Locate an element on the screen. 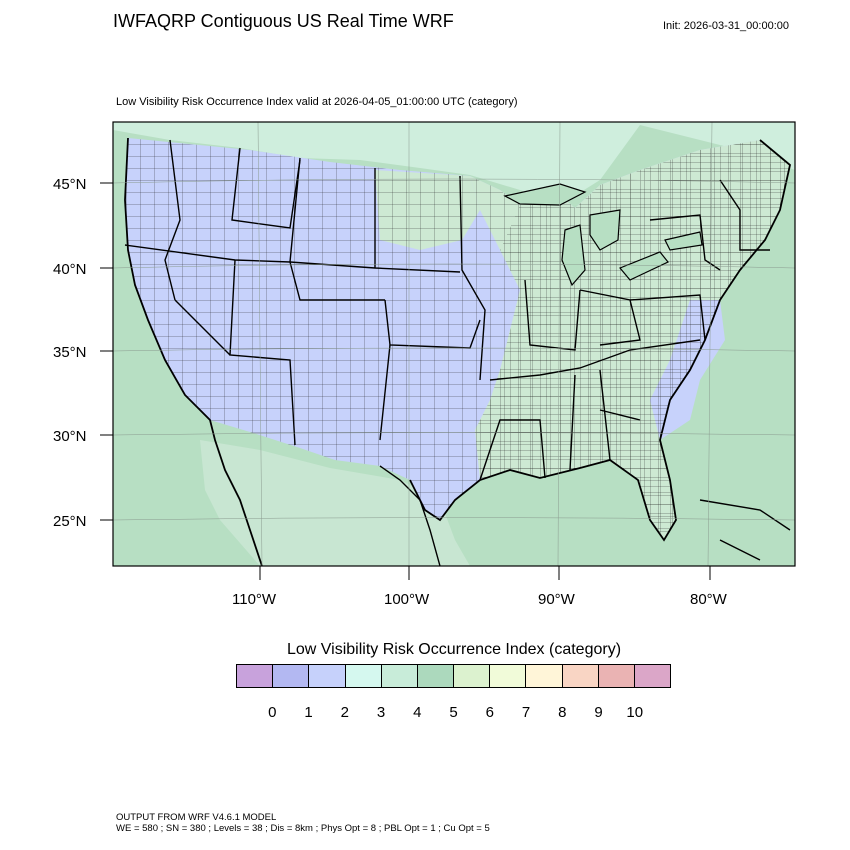 This screenshot has height=850, width=850. longitude-ticks is located at coordinates (485, 573).